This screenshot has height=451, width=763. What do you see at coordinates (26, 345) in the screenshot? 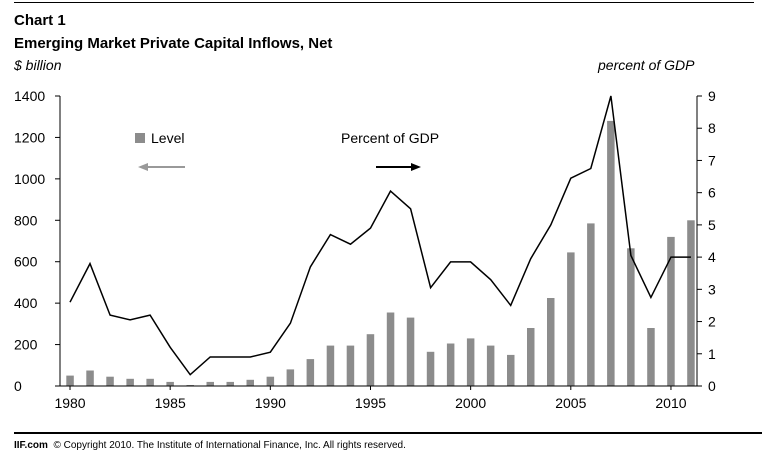
I see `left-tick-label-200: 200` at bounding box center [26, 345].